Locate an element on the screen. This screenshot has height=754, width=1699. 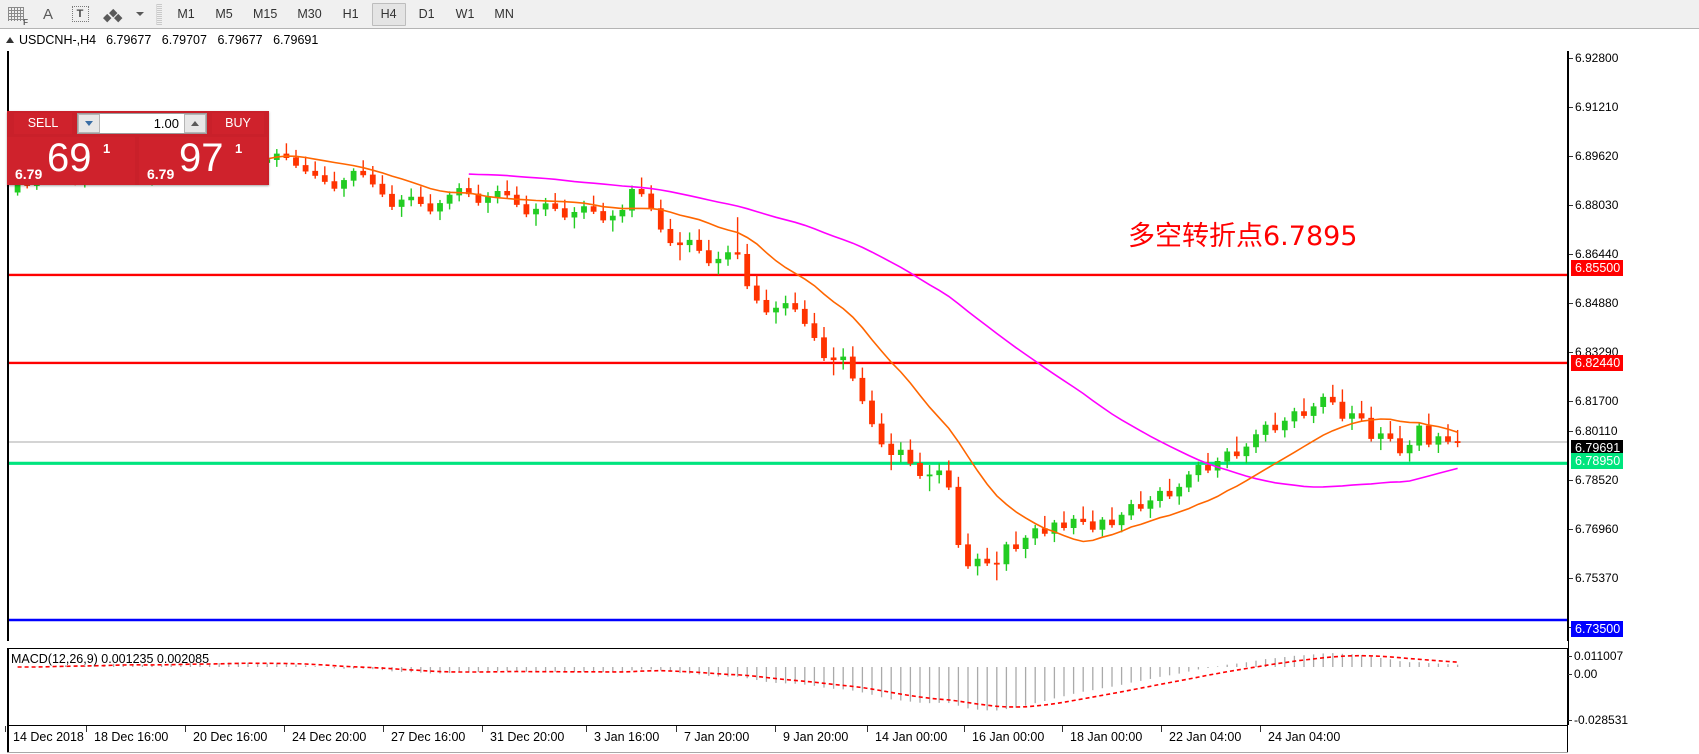
macd-tick: 0.00 is located at coordinates (1582, 674).